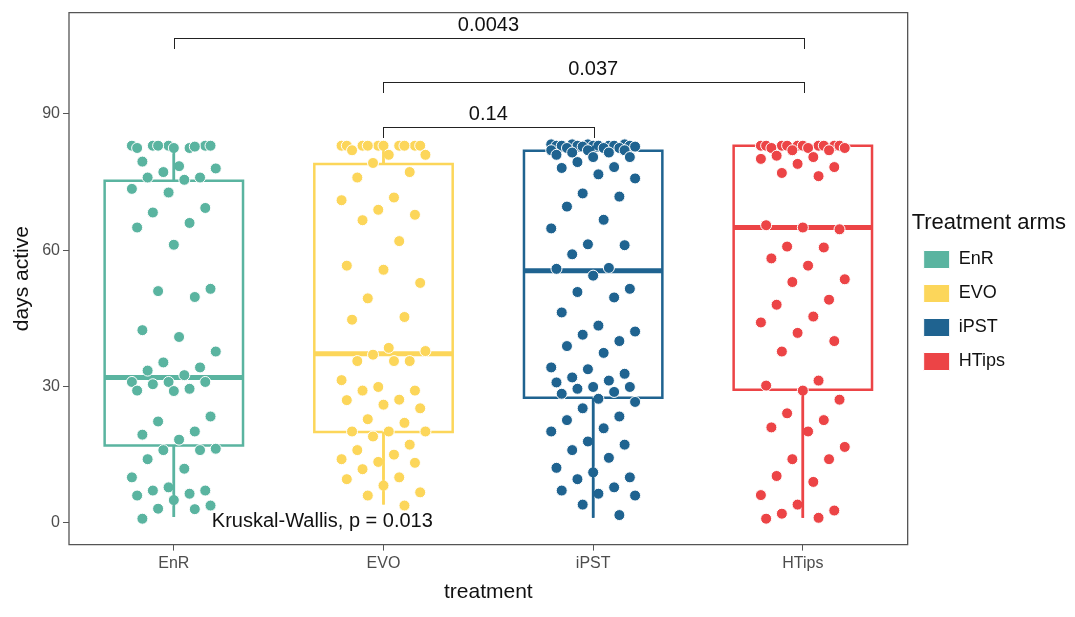  What do you see at coordinates (51, 385) in the screenshot?
I see `y-tick-label: 30` at bounding box center [51, 385].